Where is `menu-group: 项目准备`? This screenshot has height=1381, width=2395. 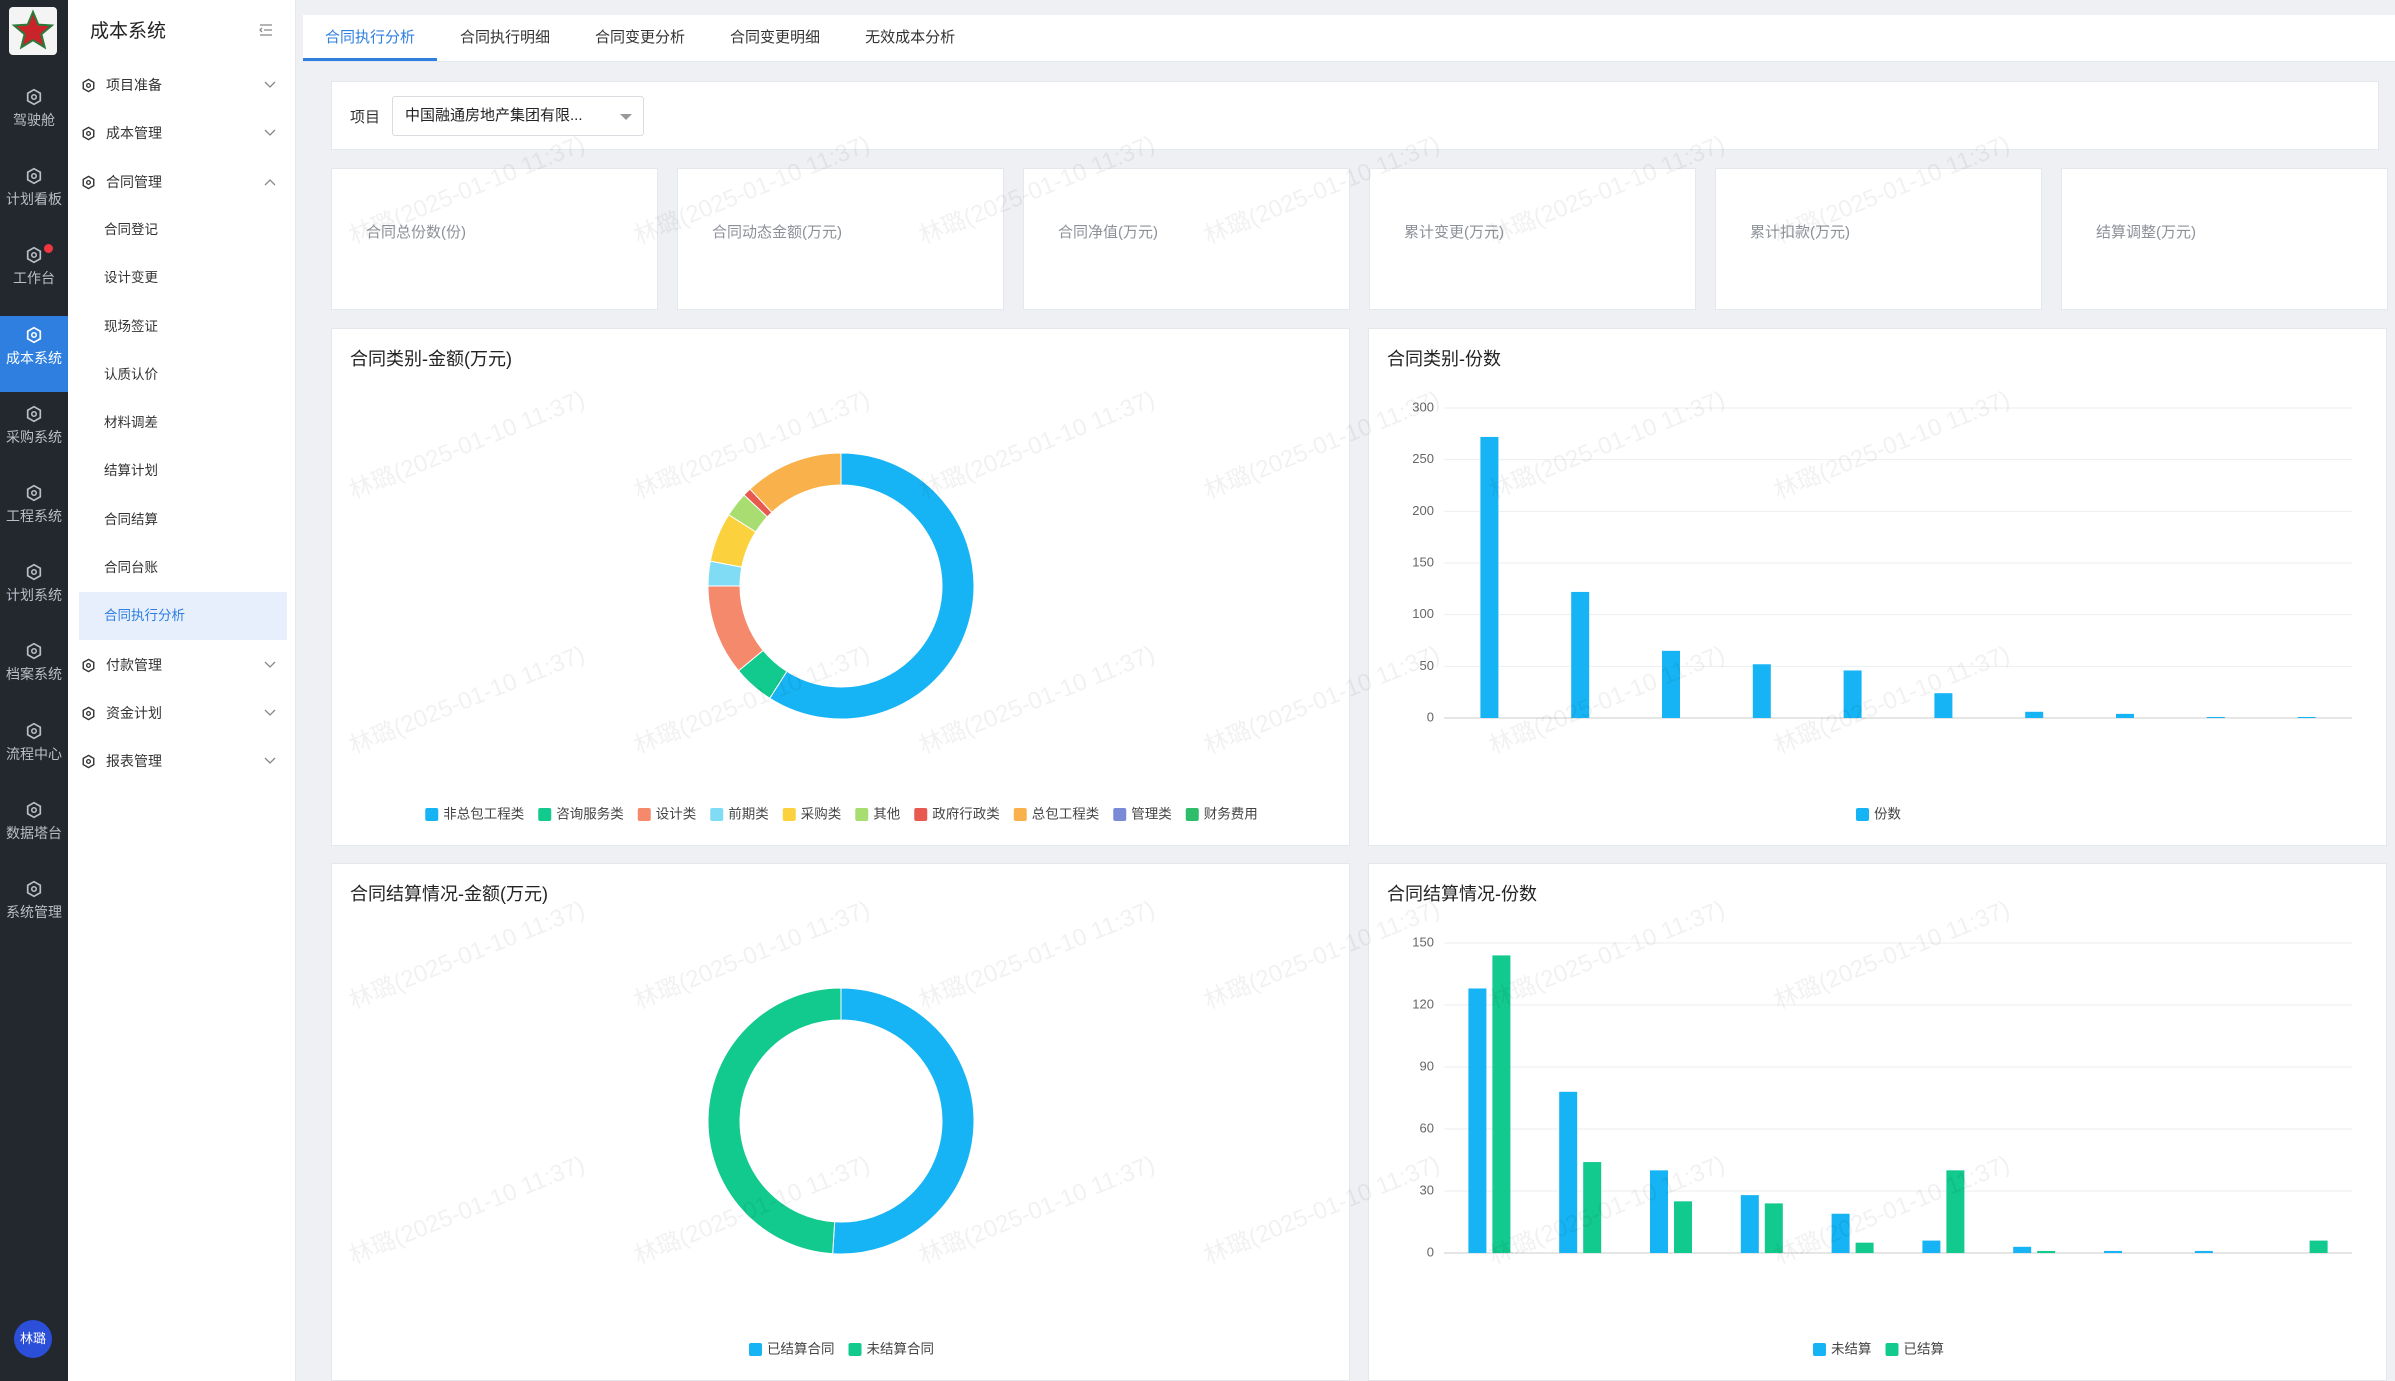
menu-group: 项目准备 is located at coordinates (182, 85).